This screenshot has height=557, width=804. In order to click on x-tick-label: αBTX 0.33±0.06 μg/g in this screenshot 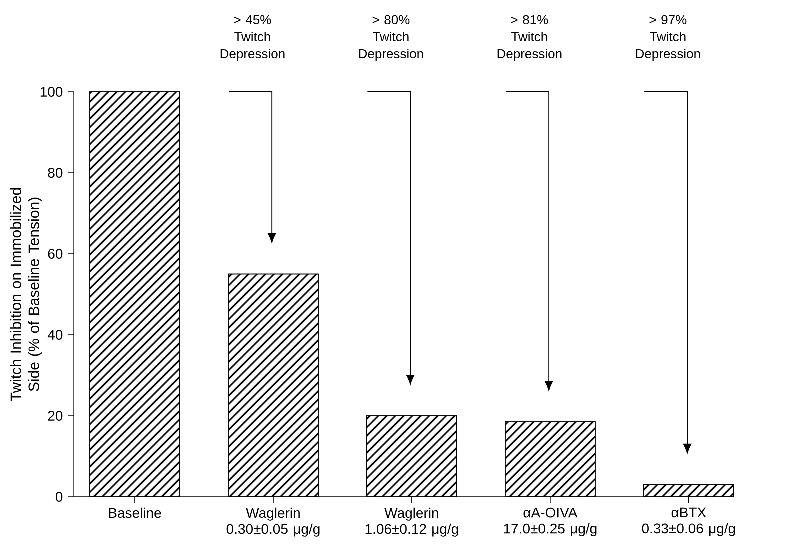, I will do `click(689, 522)`.